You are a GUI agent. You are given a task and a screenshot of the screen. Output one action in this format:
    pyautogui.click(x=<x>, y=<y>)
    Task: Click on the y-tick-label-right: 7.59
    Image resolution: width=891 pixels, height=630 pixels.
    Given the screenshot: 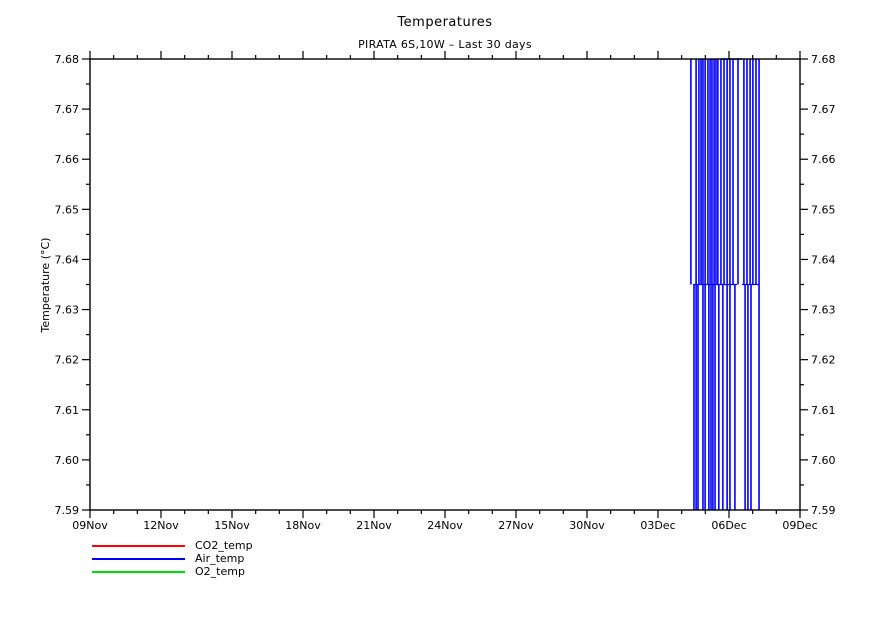 What is the action you would take?
    pyautogui.click(x=823, y=510)
    